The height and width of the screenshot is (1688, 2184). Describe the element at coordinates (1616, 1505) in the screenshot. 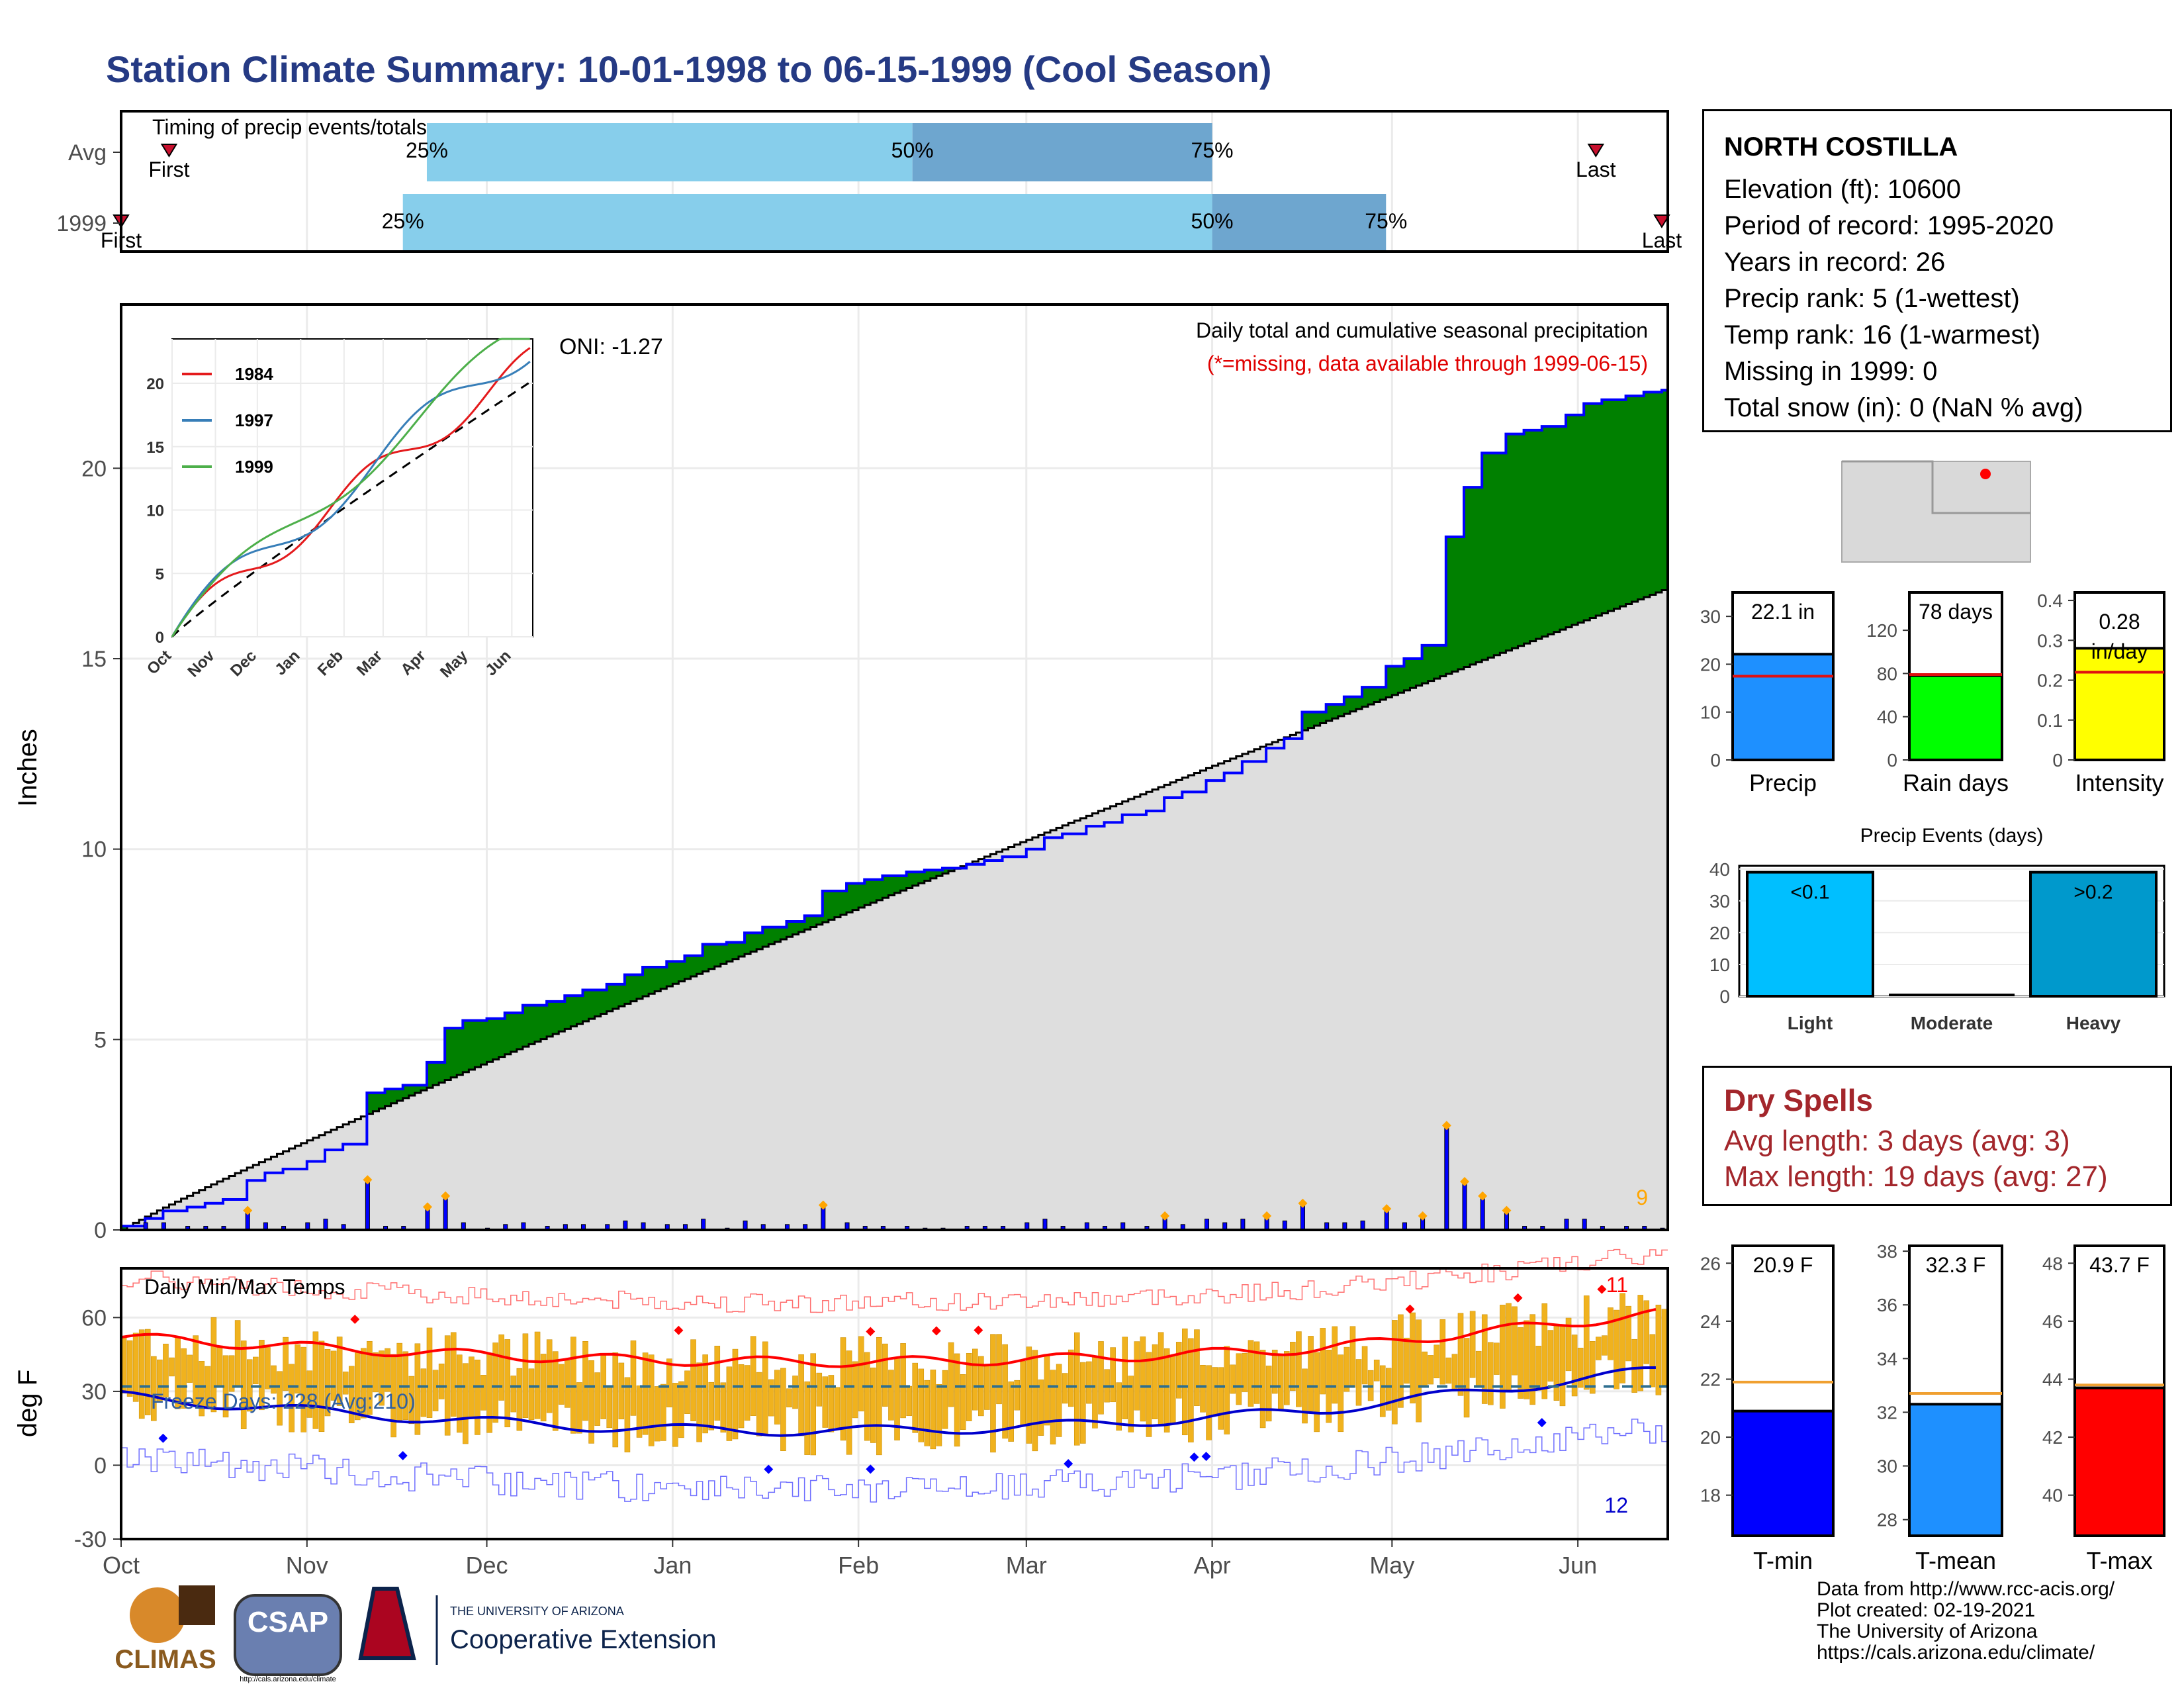

I see `temp-min-count: 12` at that location.